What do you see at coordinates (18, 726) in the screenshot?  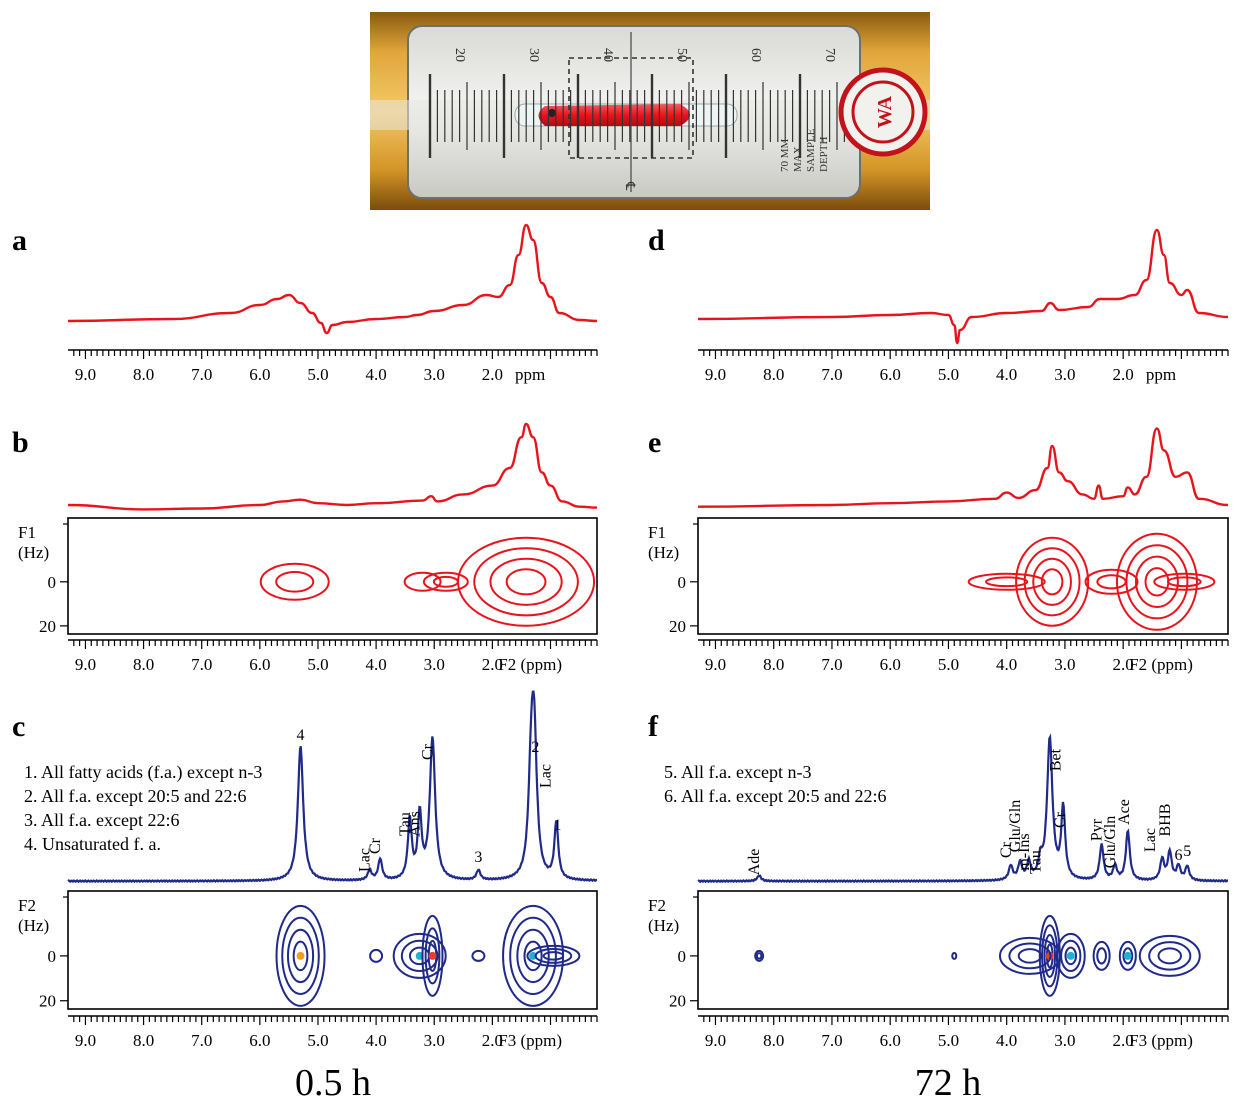 I see `panel-letter: c` at bounding box center [18, 726].